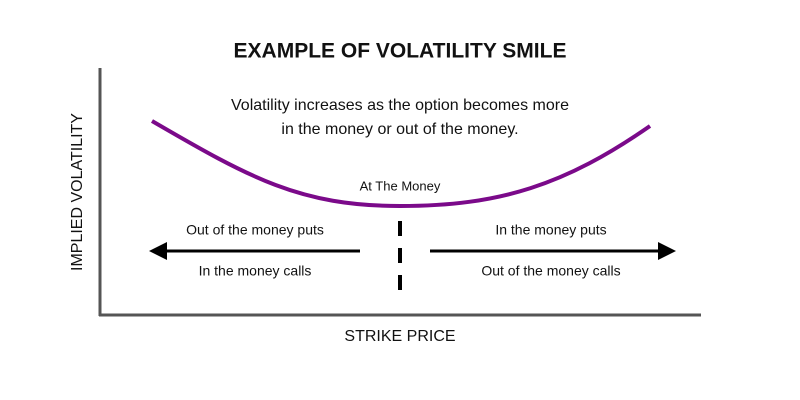 The height and width of the screenshot is (400, 800). Describe the element at coordinates (399, 129) in the screenshot. I see `annotation-line: in the money or out of the money.` at that location.